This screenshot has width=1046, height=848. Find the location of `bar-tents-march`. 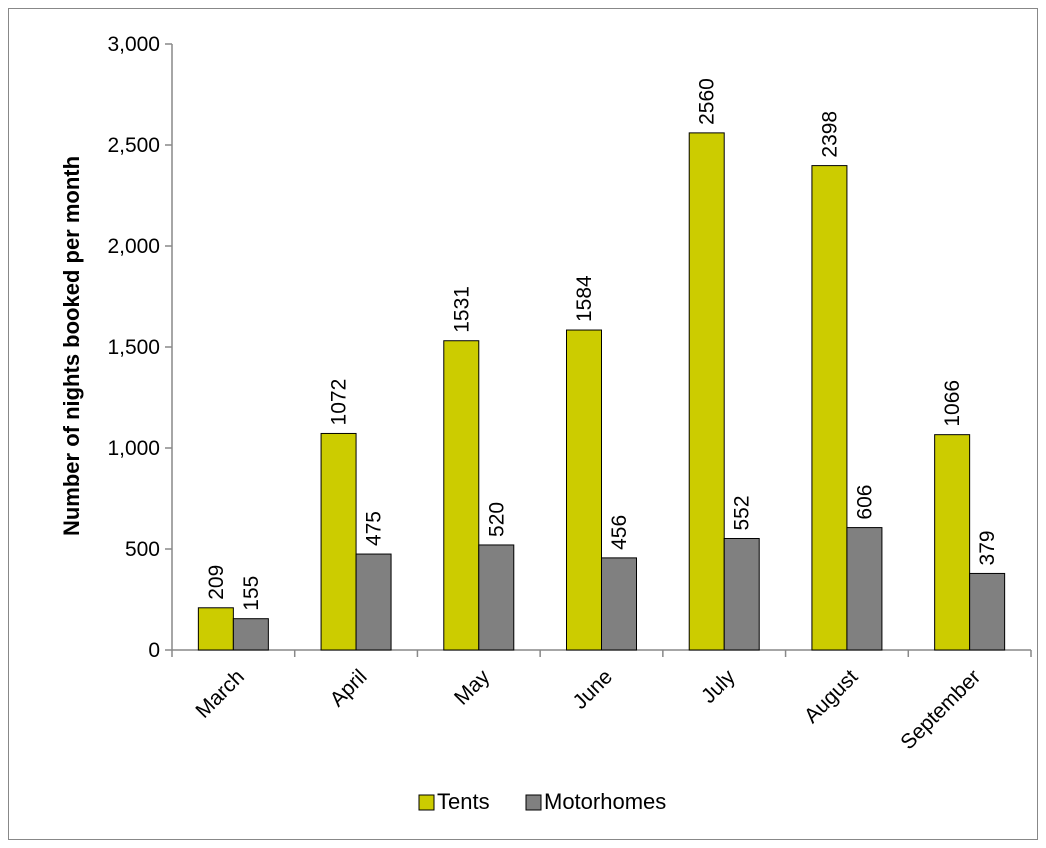

bar-tents-march is located at coordinates (215, 629).